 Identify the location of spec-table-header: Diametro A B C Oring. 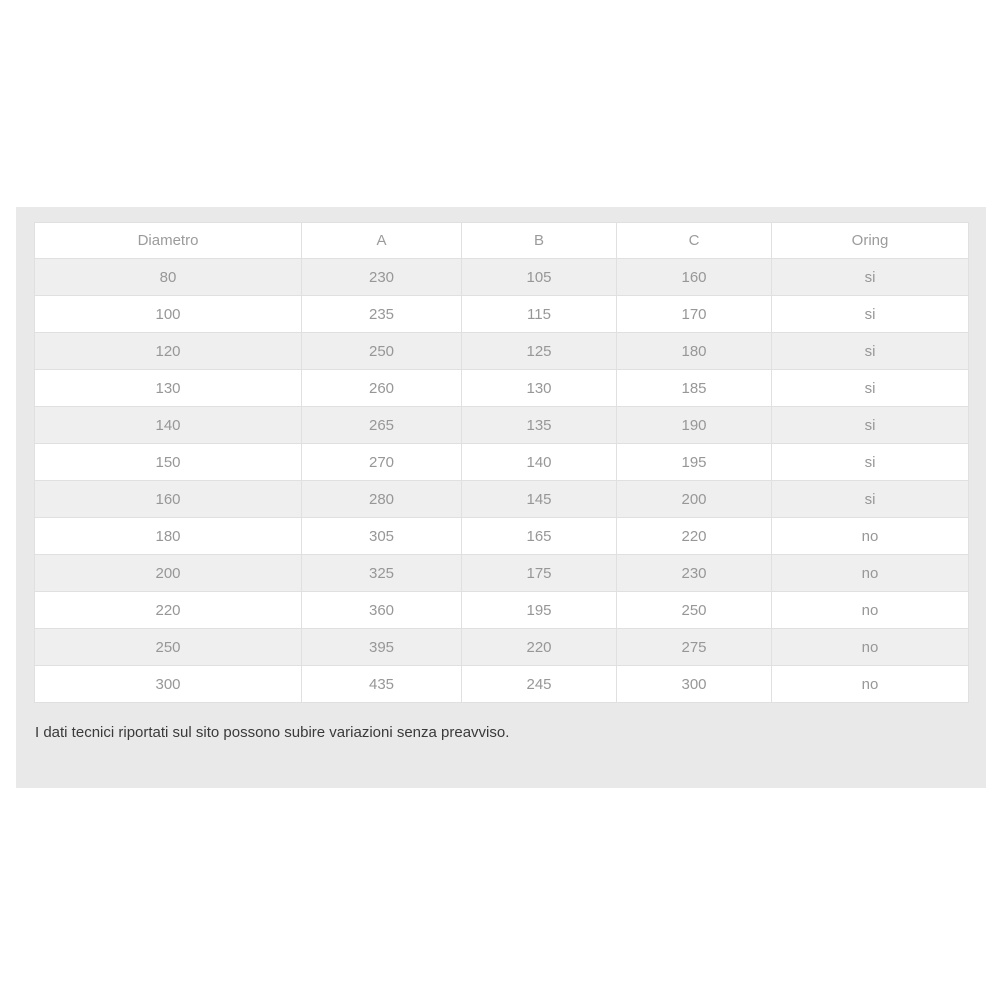
(501, 240).